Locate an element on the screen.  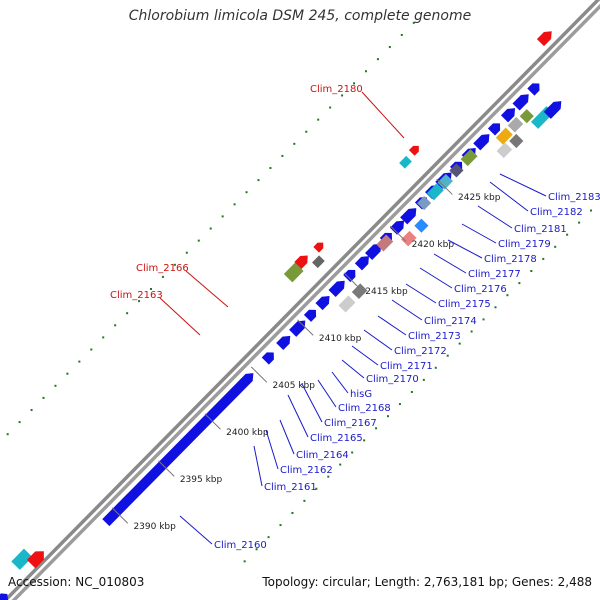
gene-label-red: Clim_2180 is located at coordinates (336, 89).